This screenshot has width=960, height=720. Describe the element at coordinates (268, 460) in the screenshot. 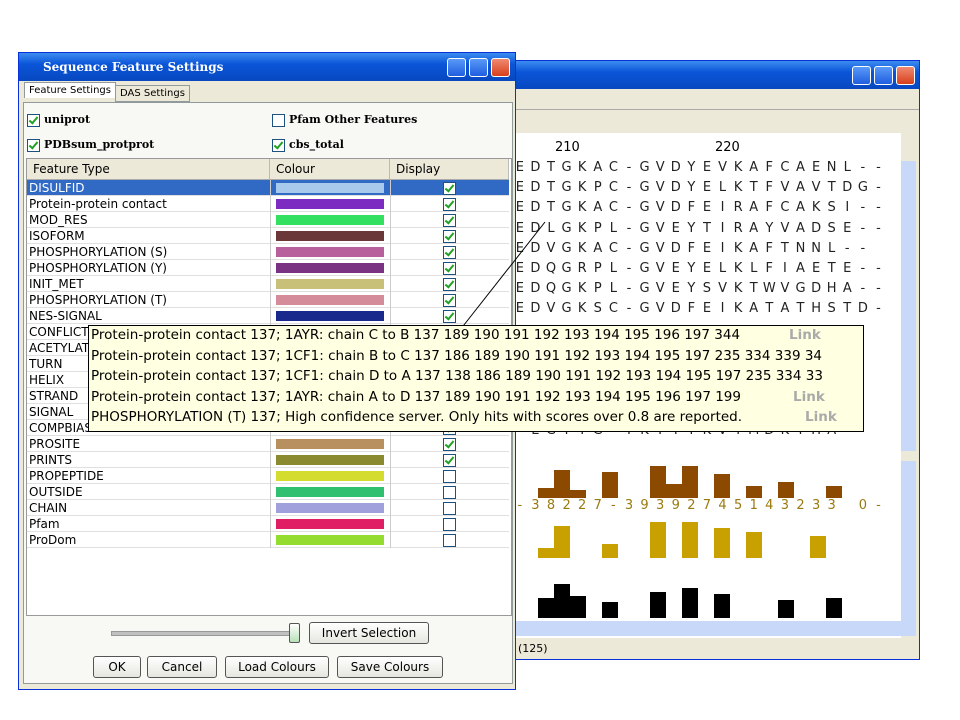

I see `table-row: PRINTS` at that location.